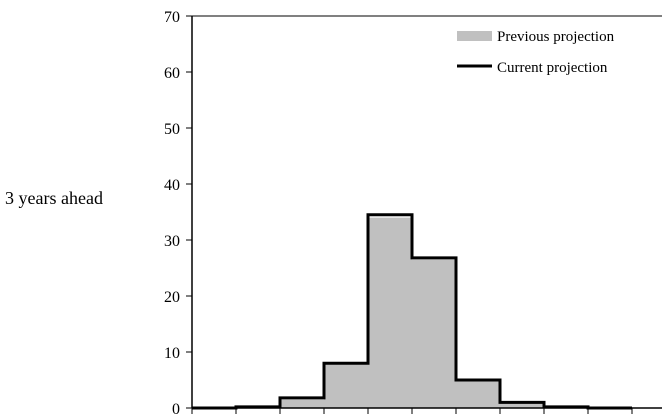  What do you see at coordinates (172, 185) in the screenshot?
I see `y-tick-label: 40` at bounding box center [172, 185].